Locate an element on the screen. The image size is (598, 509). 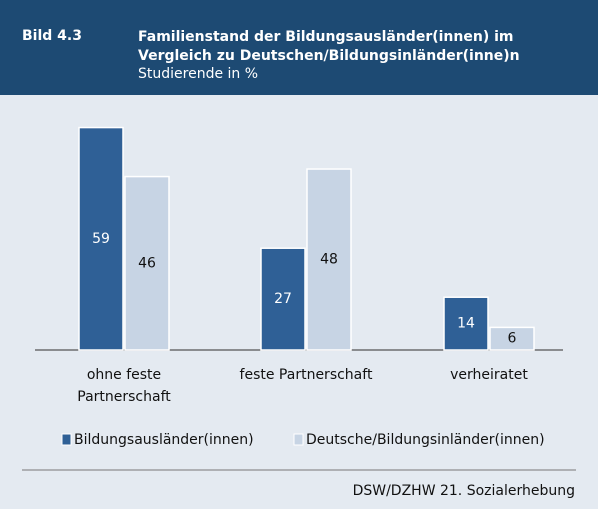
legend-label: Deutsche/Bildungsinländer(innen) is located at coordinates (425, 440).